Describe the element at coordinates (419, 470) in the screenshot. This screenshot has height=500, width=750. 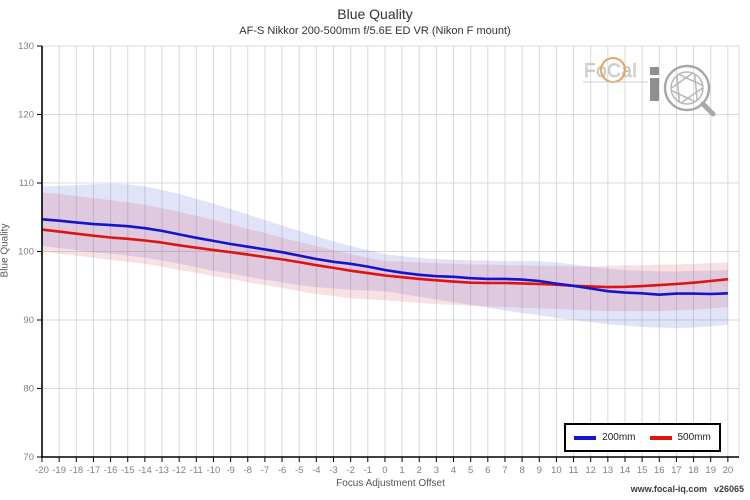
I see `svg-text: 2` at that location.